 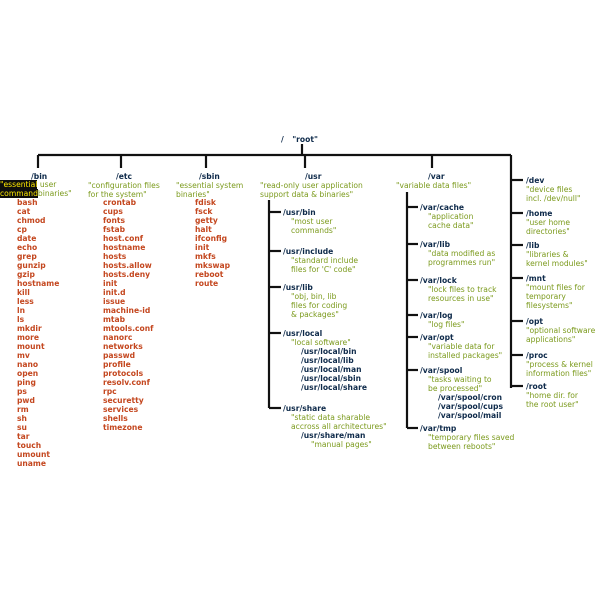 What do you see at coordinates (442, 320) in the screenshot?
I see `var-child: /var/log "log files"` at bounding box center [442, 320].